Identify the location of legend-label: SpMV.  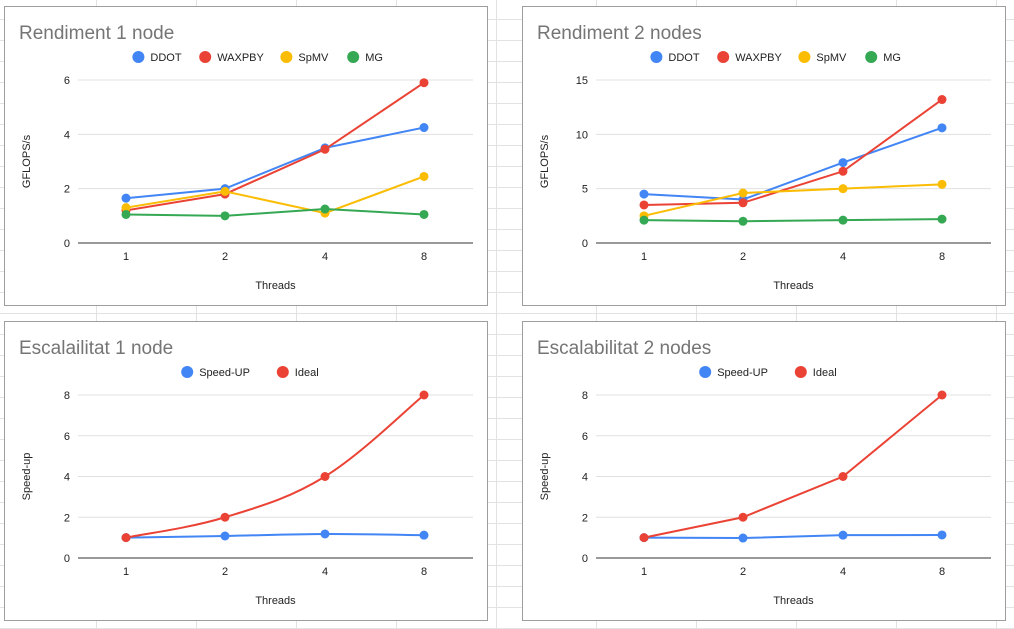
(831, 58).